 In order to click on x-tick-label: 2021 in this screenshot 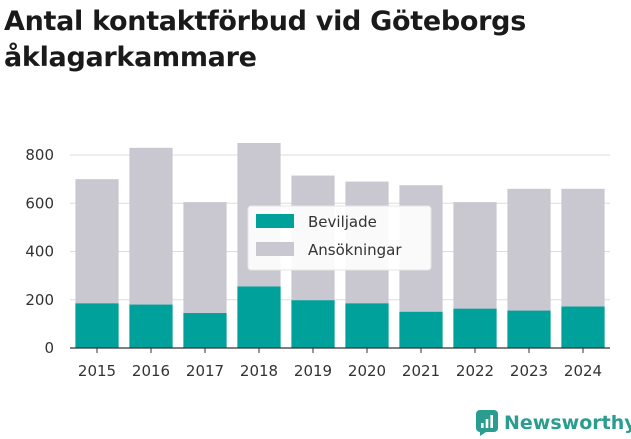, I will do `click(421, 371)`.